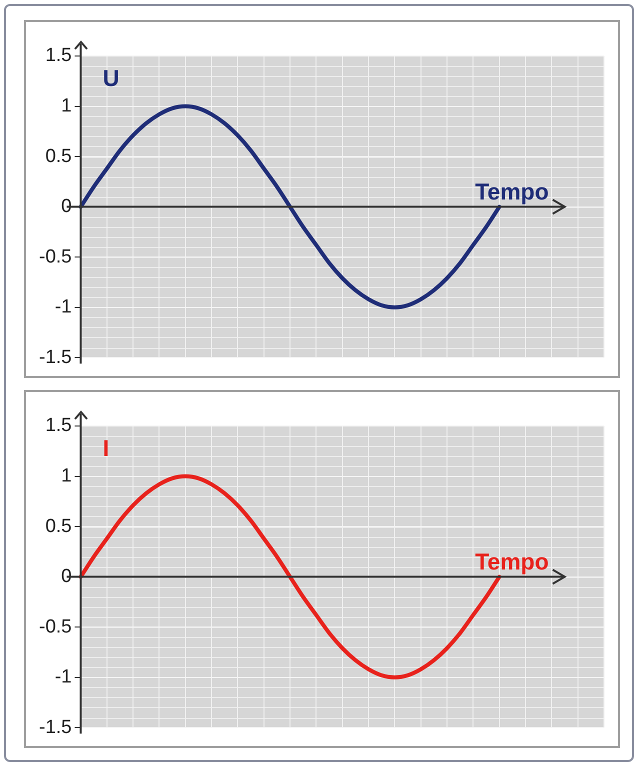  Describe the element at coordinates (111, 77) in the screenshot. I see `y-axis-title: U` at that location.